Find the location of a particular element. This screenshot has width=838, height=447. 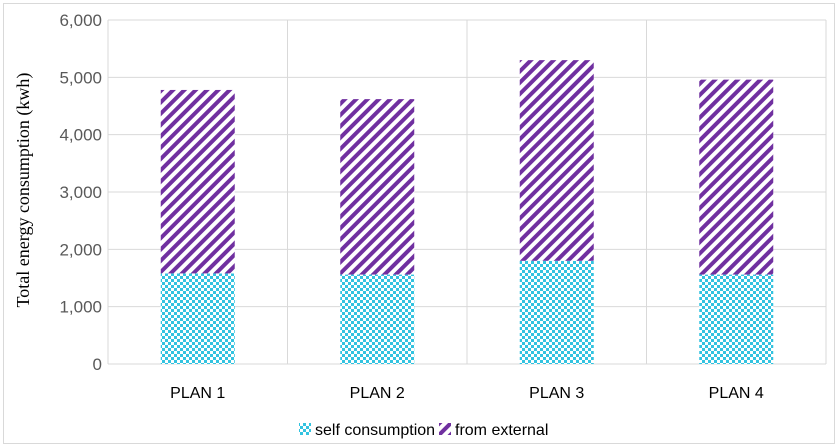

legend: self consumption from external is located at coordinates (423, 430).